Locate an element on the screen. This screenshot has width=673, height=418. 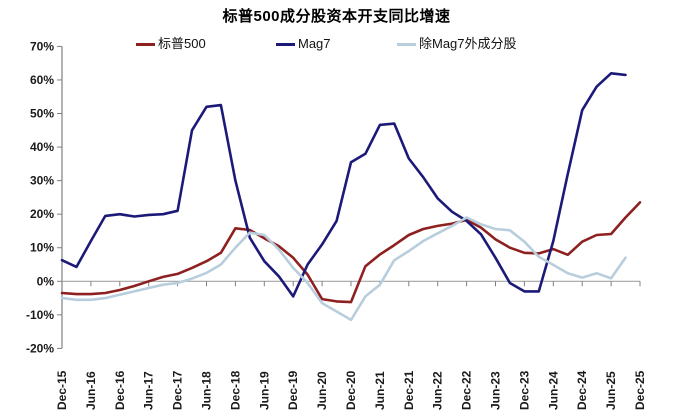
y-axis-label: 30% is located at coordinates (42, 181).